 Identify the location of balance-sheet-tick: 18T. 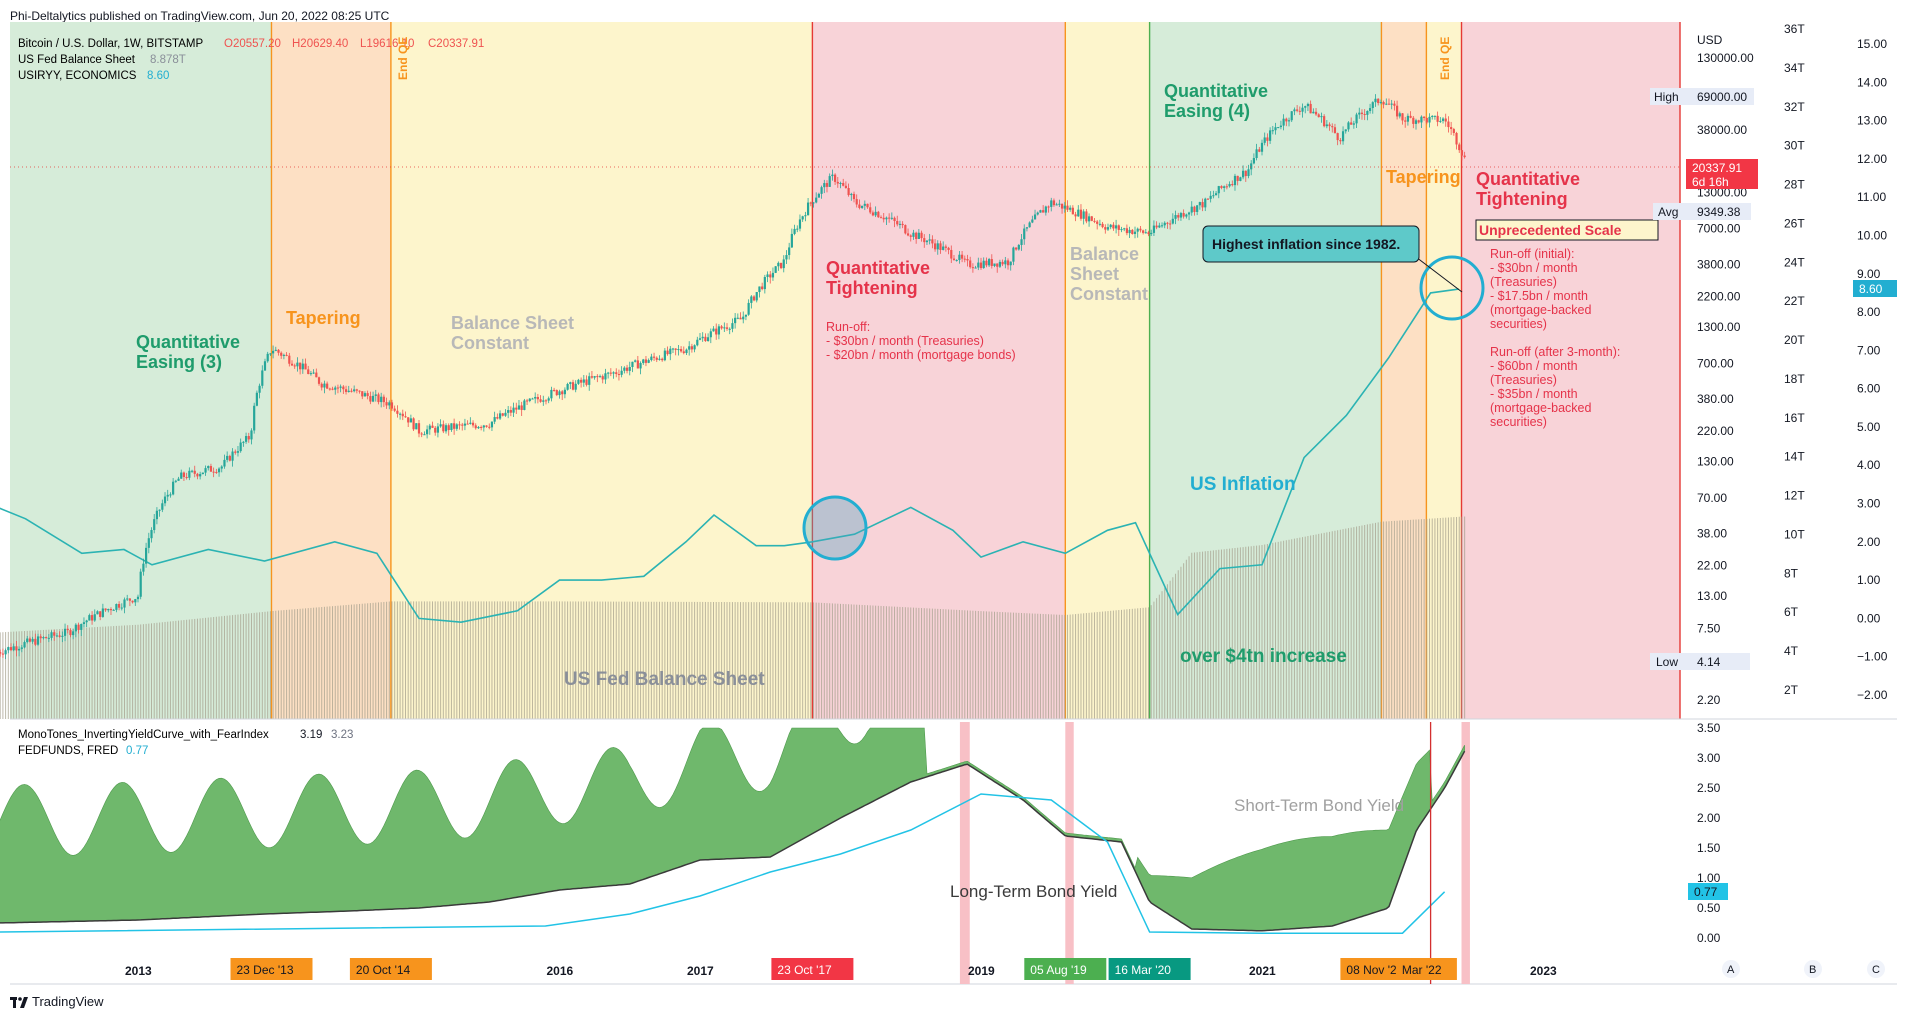
(1794, 379).